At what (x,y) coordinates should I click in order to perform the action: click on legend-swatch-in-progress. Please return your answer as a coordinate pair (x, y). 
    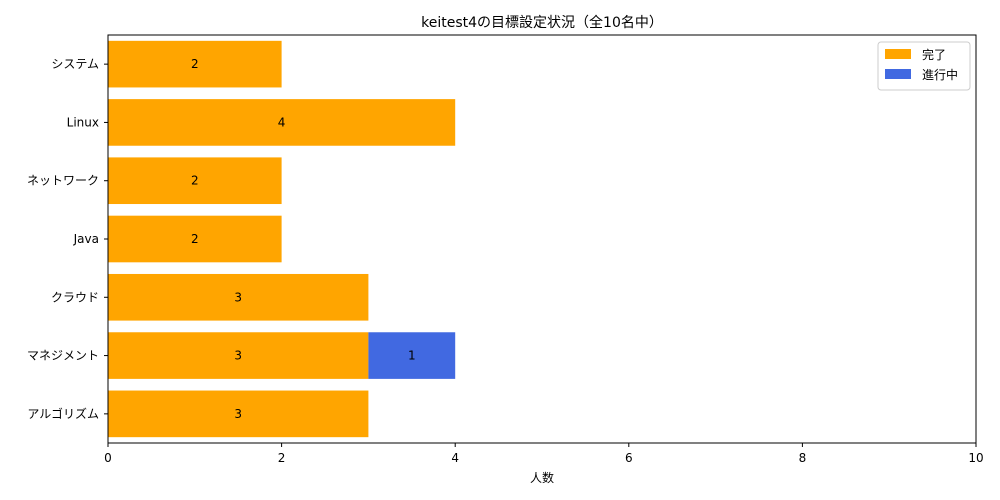
    Looking at the image, I should click on (898, 74).